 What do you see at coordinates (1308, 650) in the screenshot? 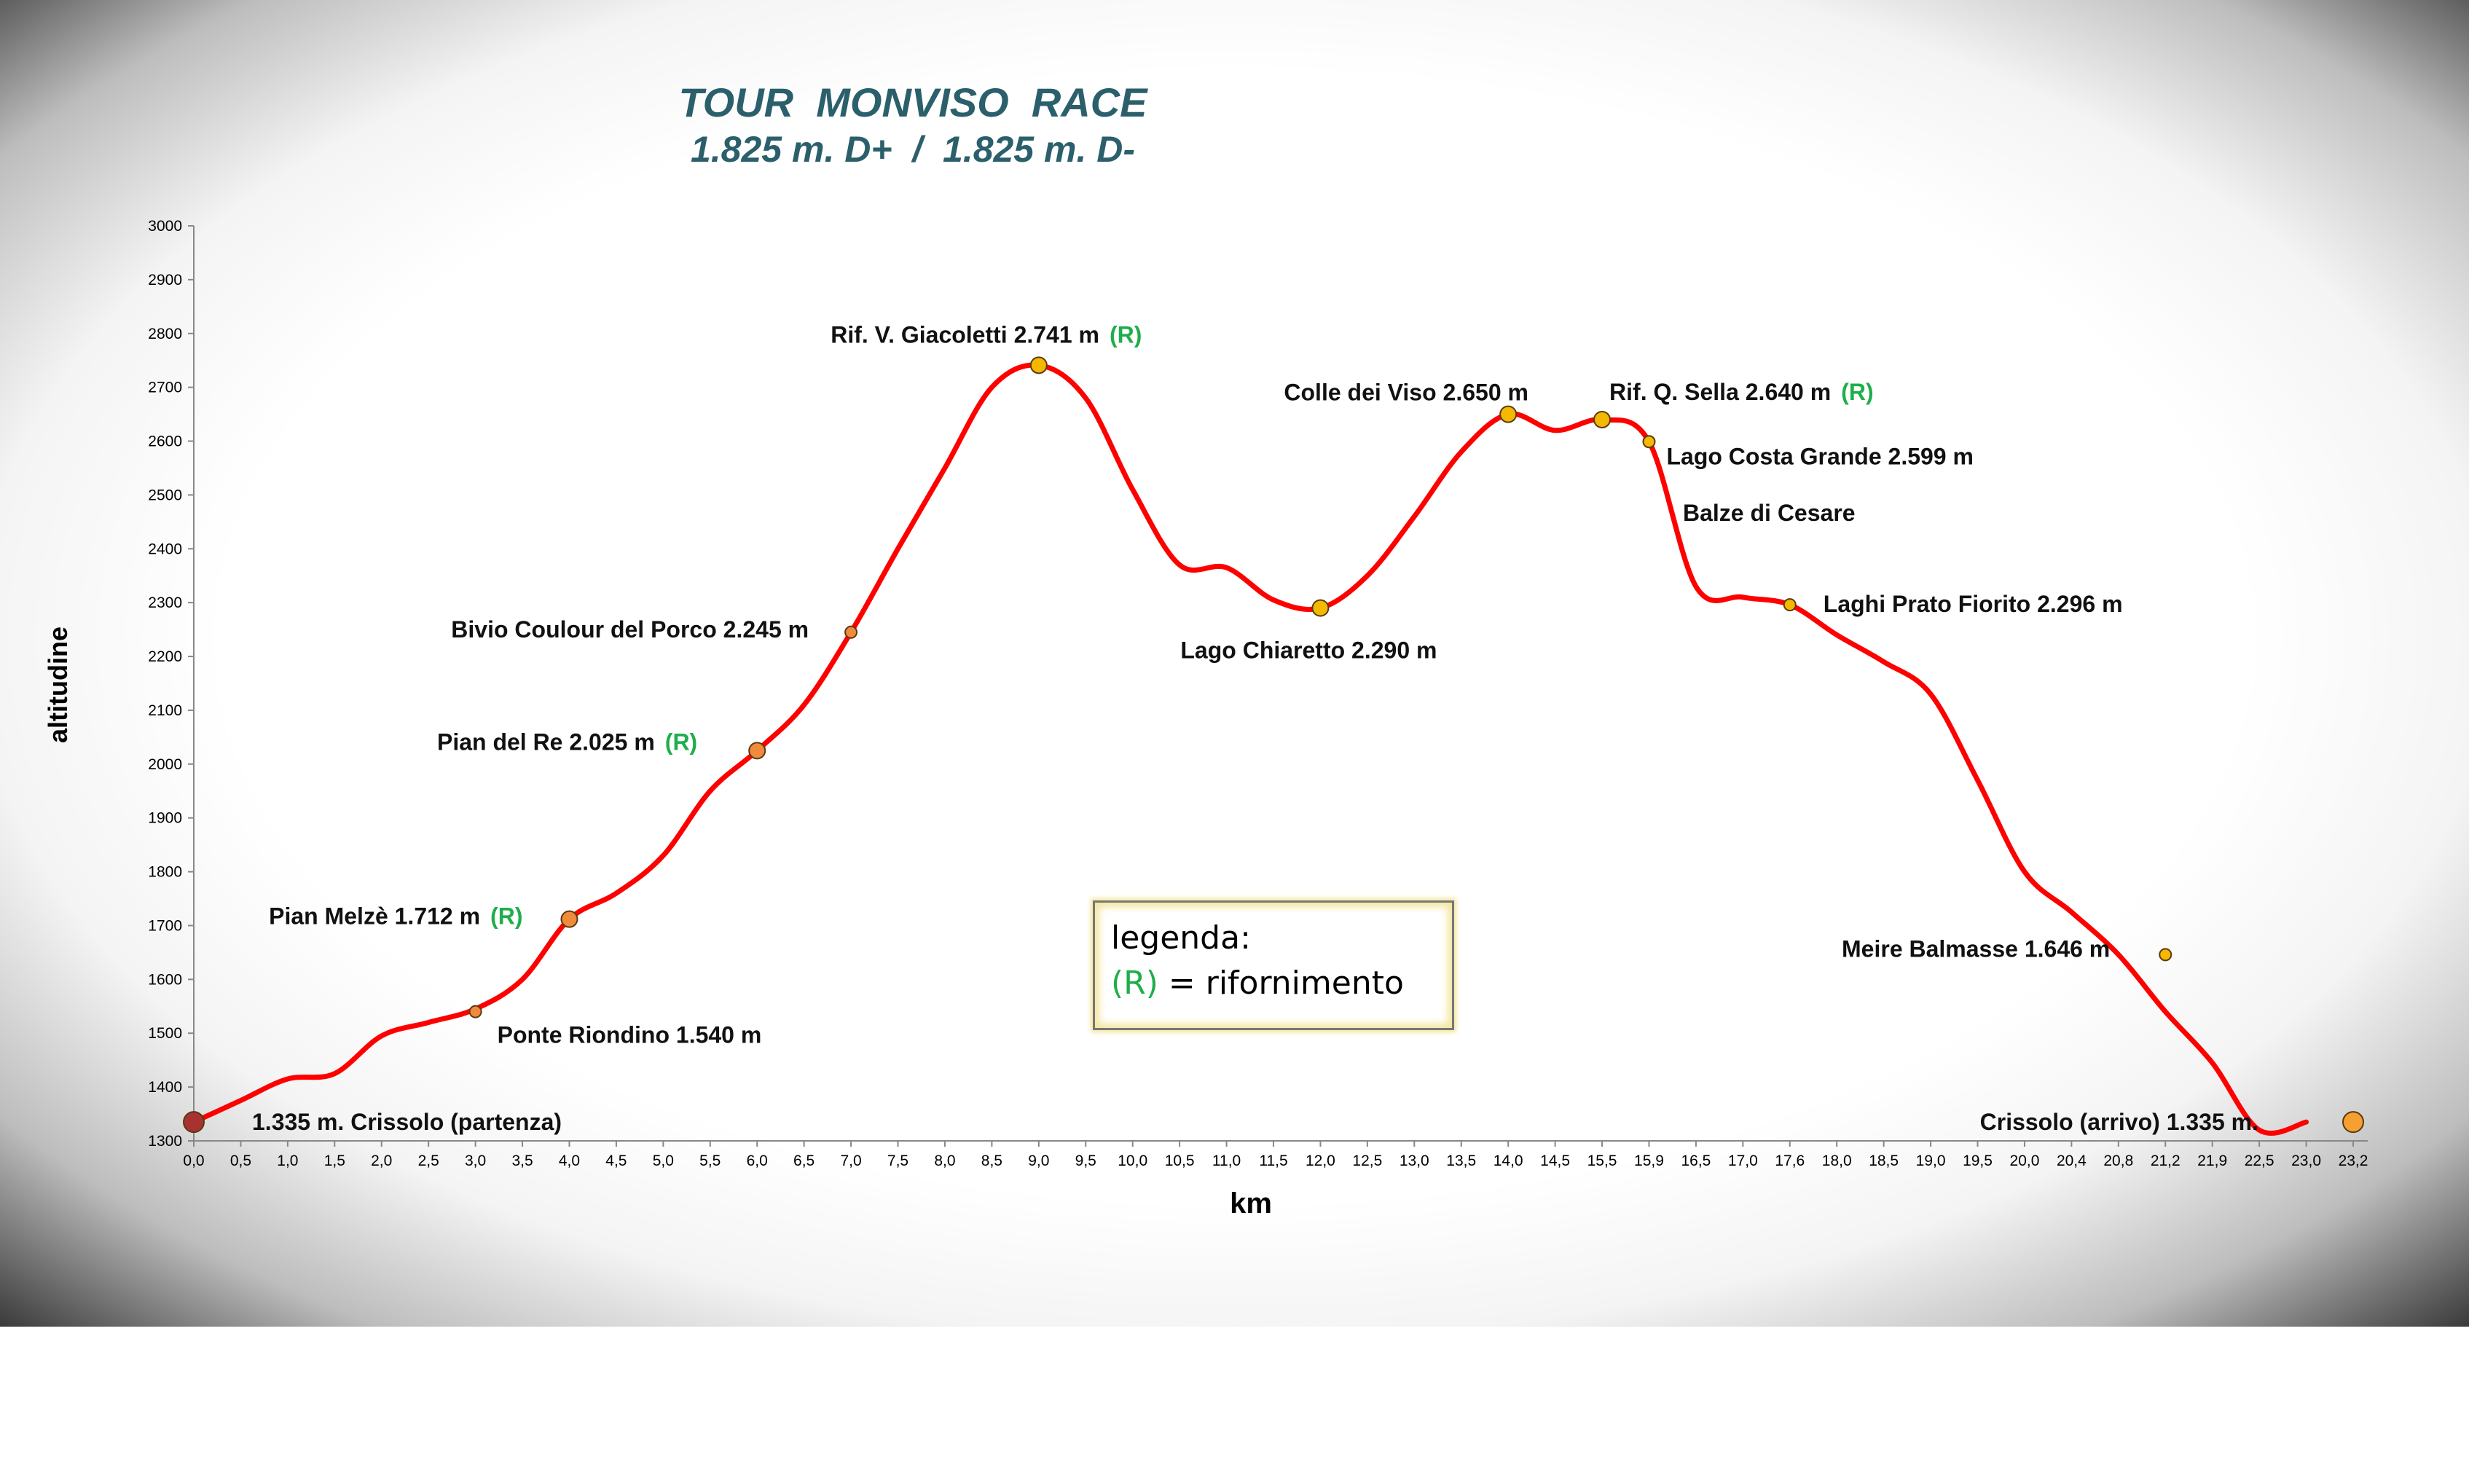
I see `waypoint-label: Lago Chiaretto 2.290 m` at bounding box center [1308, 650].